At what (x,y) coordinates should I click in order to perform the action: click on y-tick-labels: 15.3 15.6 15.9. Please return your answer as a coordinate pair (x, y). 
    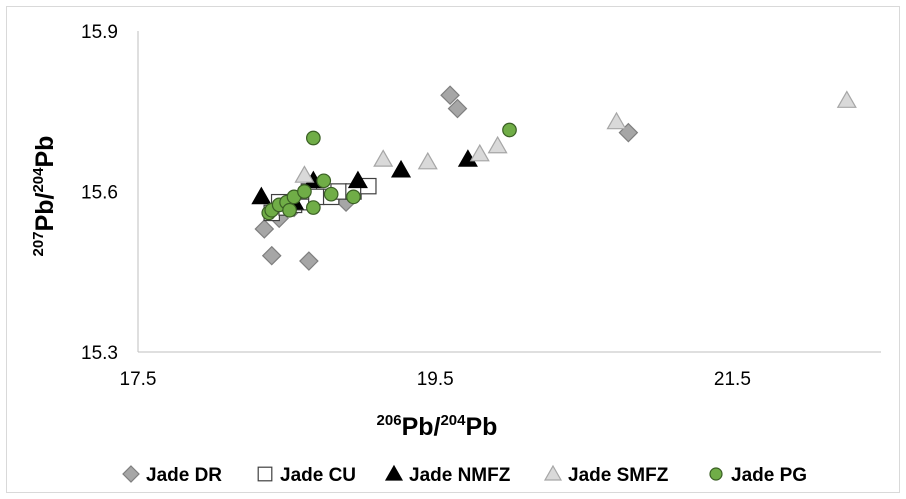
    Looking at the image, I should click on (99, 193).